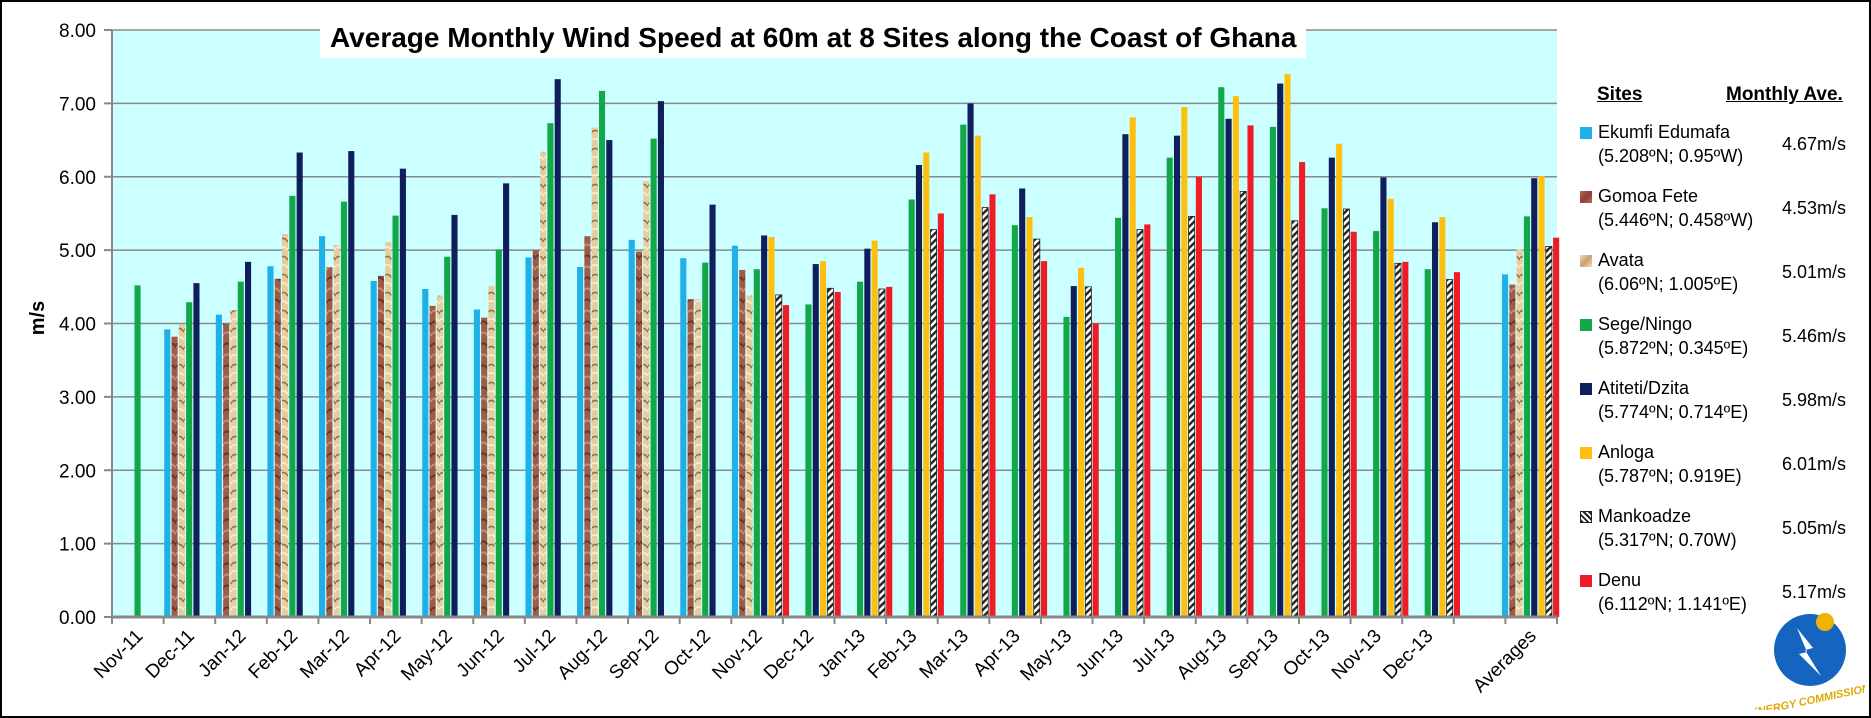  I want to click on logo-sun-icon, so click(1825, 622).